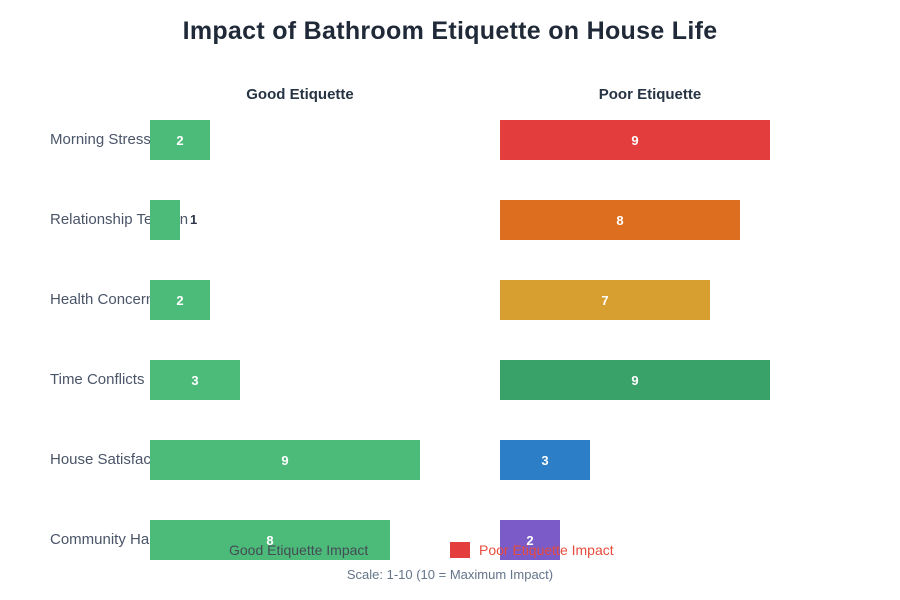  Describe the element at coordinates (460, 549) in the screenshot. I see `poor-legend-swatch-icon` at that location.